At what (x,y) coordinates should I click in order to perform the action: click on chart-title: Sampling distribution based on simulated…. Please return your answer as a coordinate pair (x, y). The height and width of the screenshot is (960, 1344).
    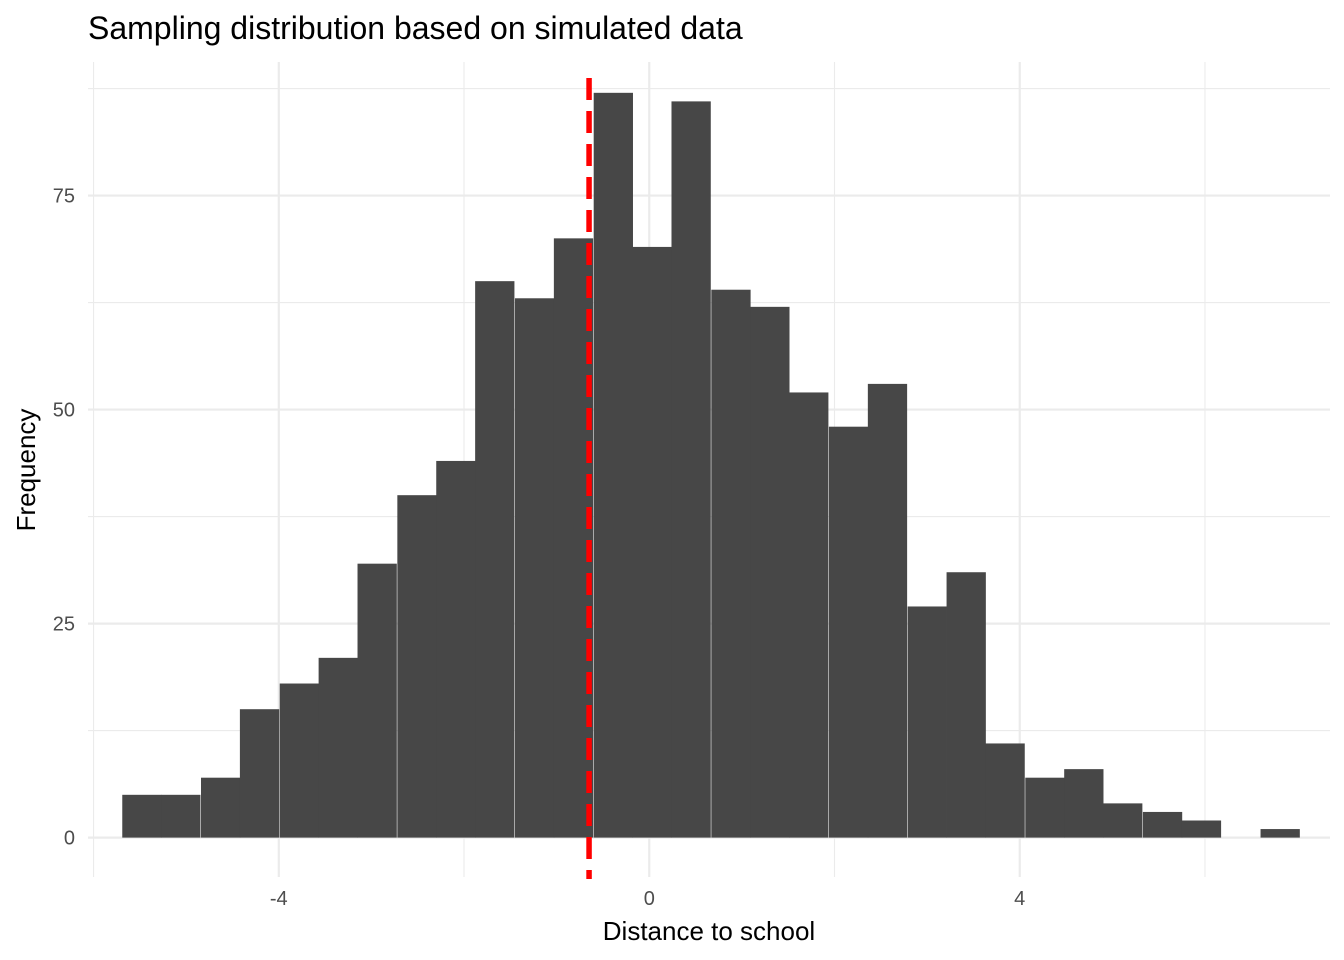
    Looking at the image, I should click on (415, 28).